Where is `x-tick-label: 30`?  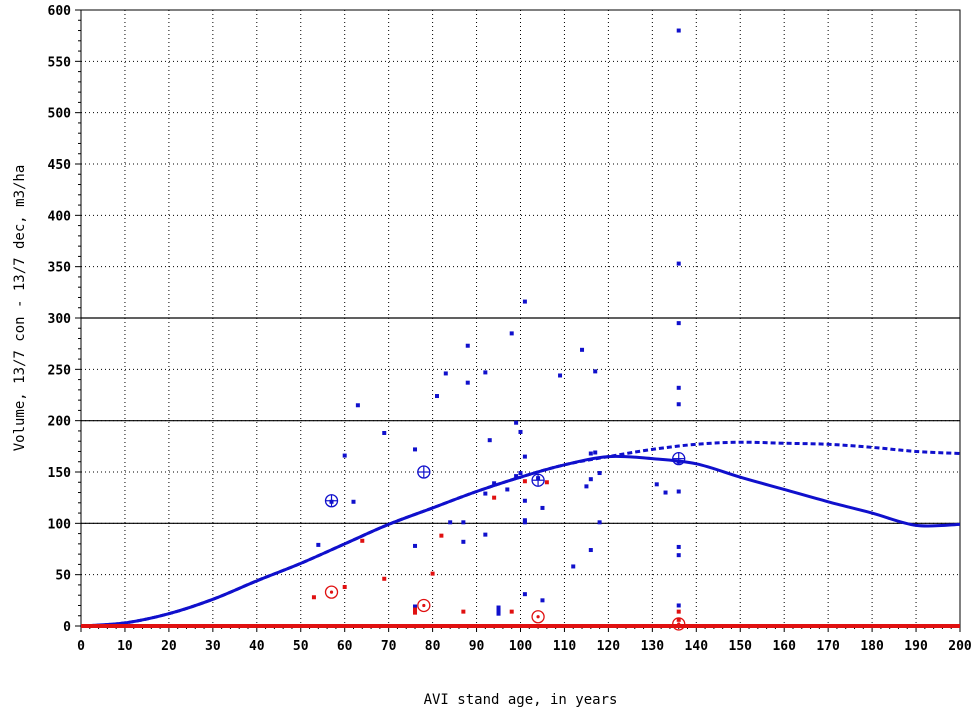
x-tick-label: 30 is located at coordinates (213, 646).